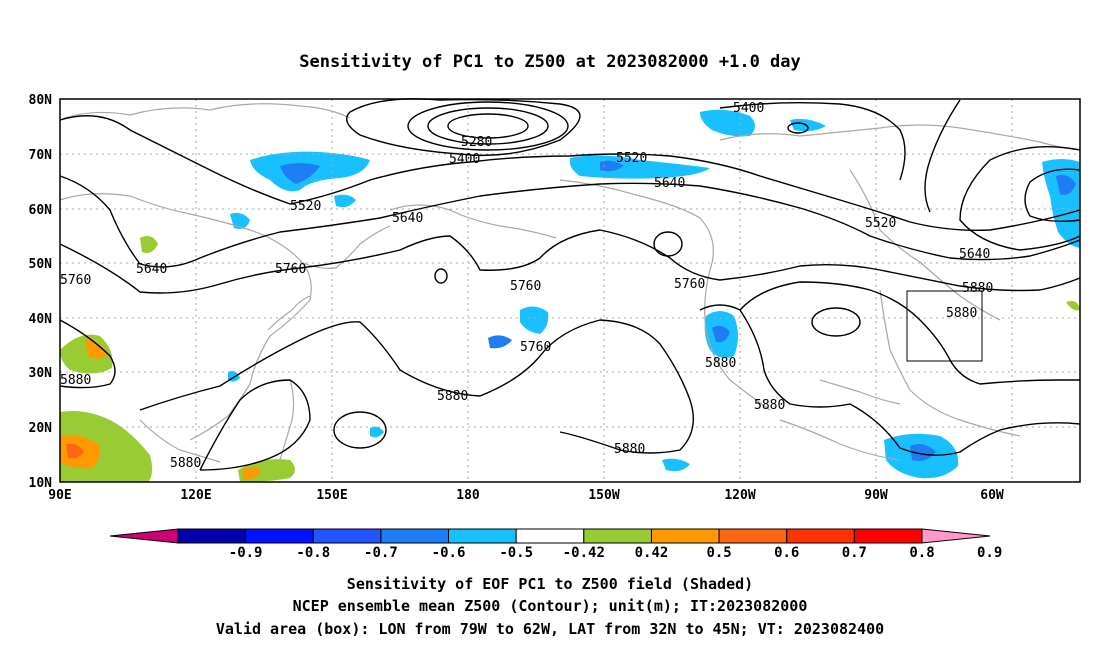 This screenshot has height=654, width=1100. I want to click on lat-tick-label: 80N, so click(41, 100).